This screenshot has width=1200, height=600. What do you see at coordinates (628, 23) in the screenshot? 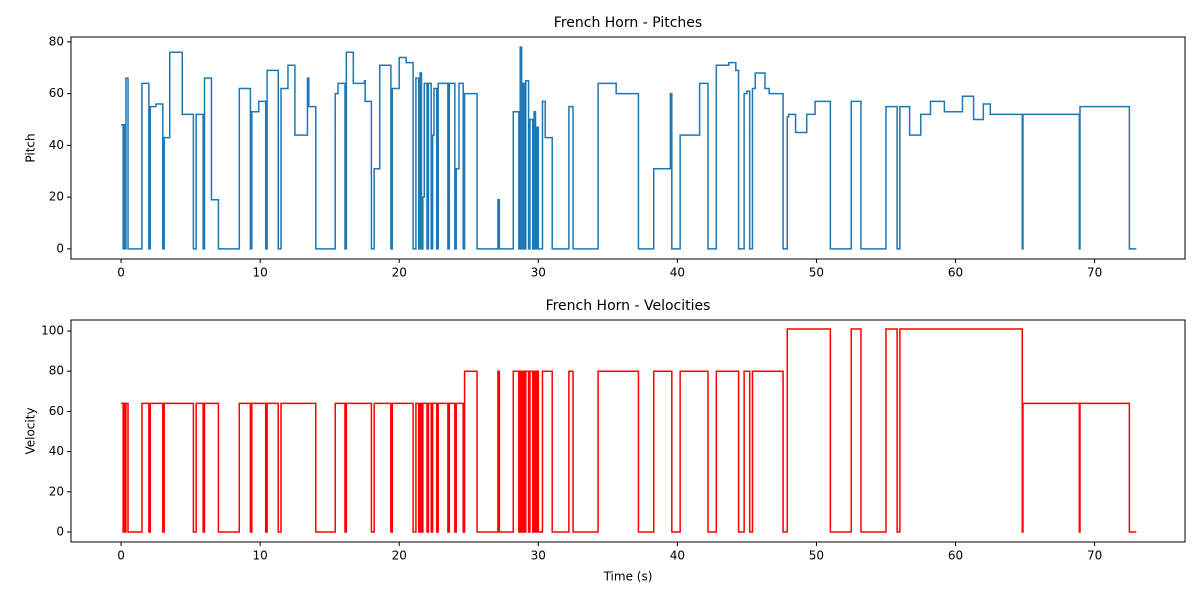
I see `subplot-title: French Horn - Pitches` at bounding box center [628, 23].